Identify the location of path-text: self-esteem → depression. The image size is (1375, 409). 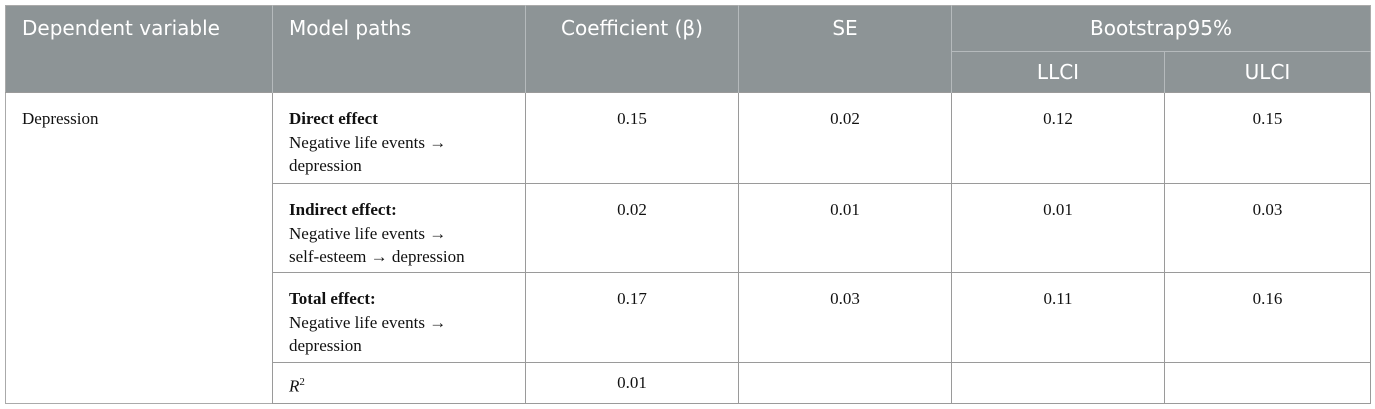
(377, 256).